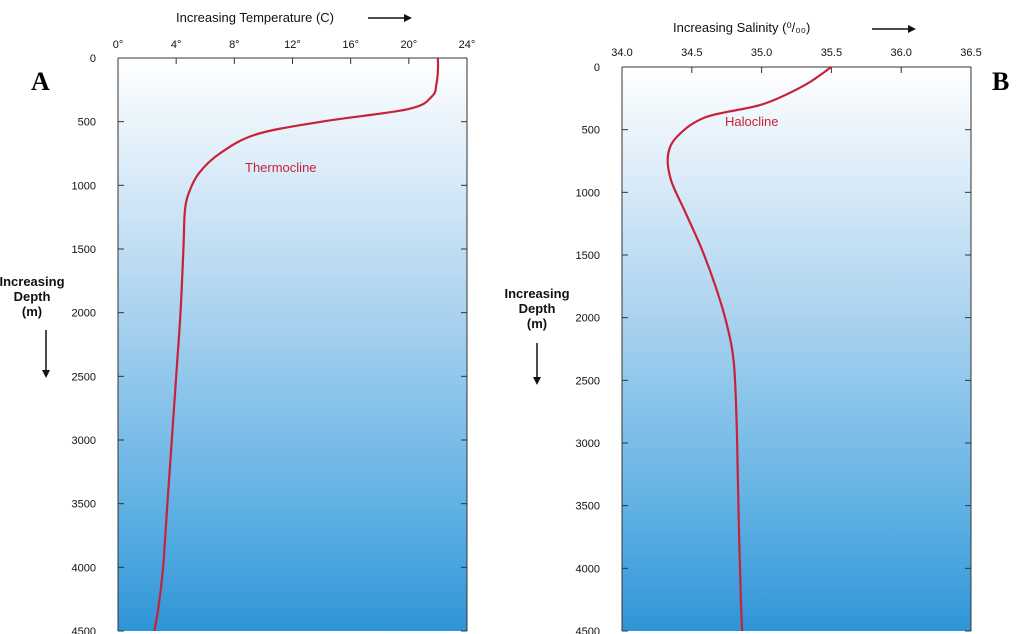  What do you see at coordinates (255, 17) in the screenshot?
I see `temperature-axis-title: Increasing Temperature (C)` at bounding box center [255, 17].